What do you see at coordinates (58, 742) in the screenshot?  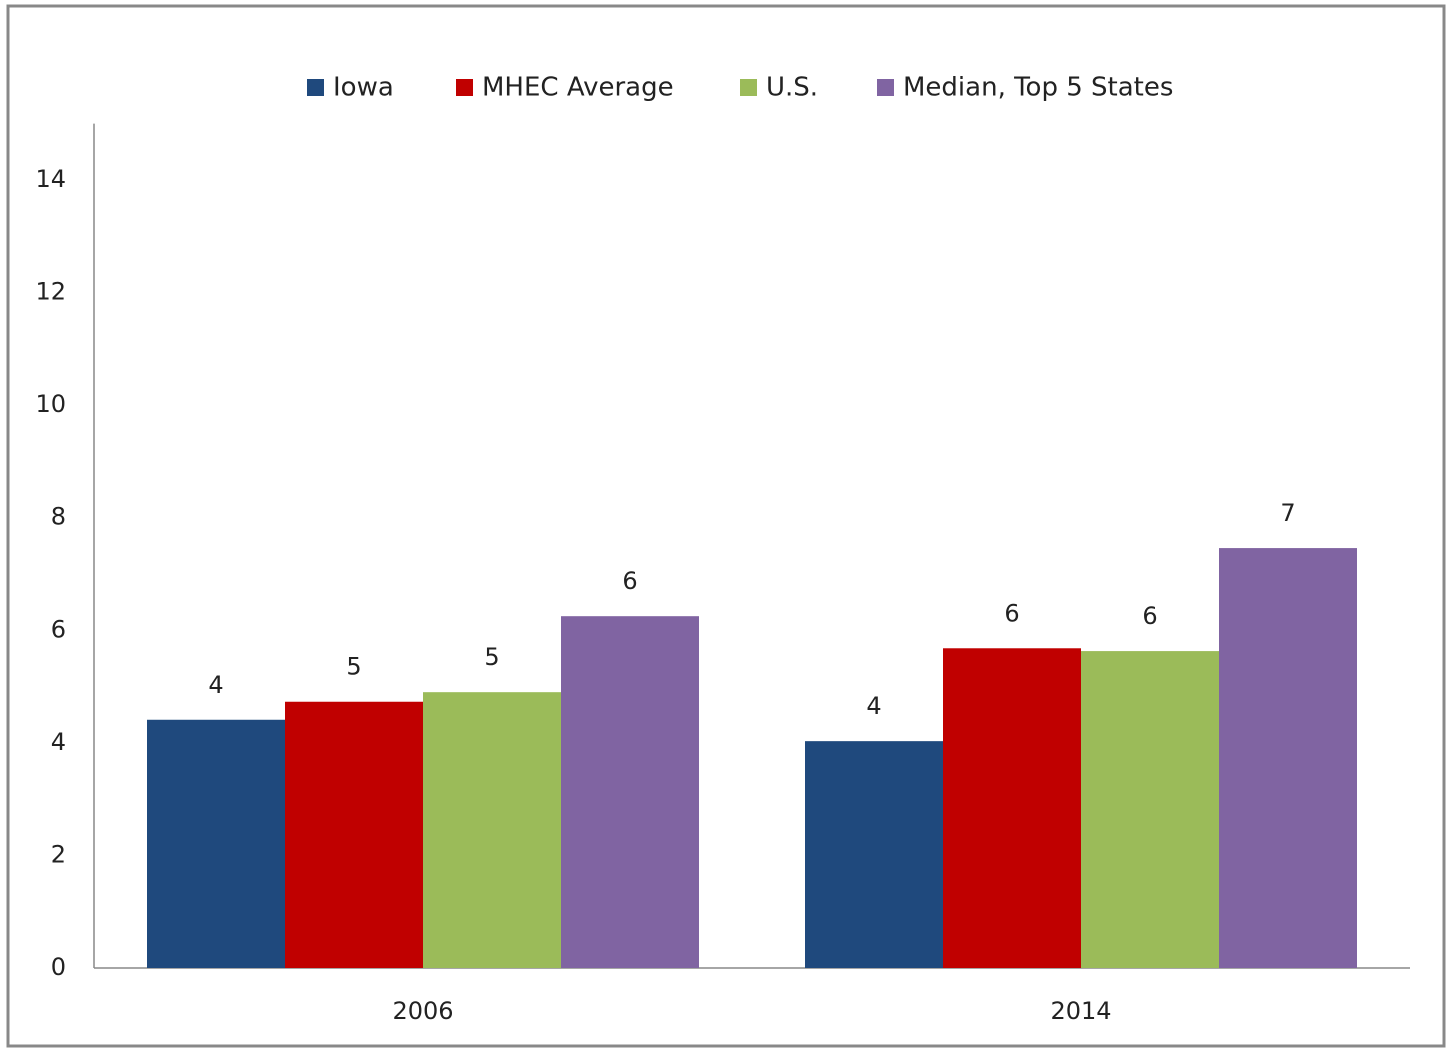 I see `y-tick-label: 4` at bounding box center [58, 742].